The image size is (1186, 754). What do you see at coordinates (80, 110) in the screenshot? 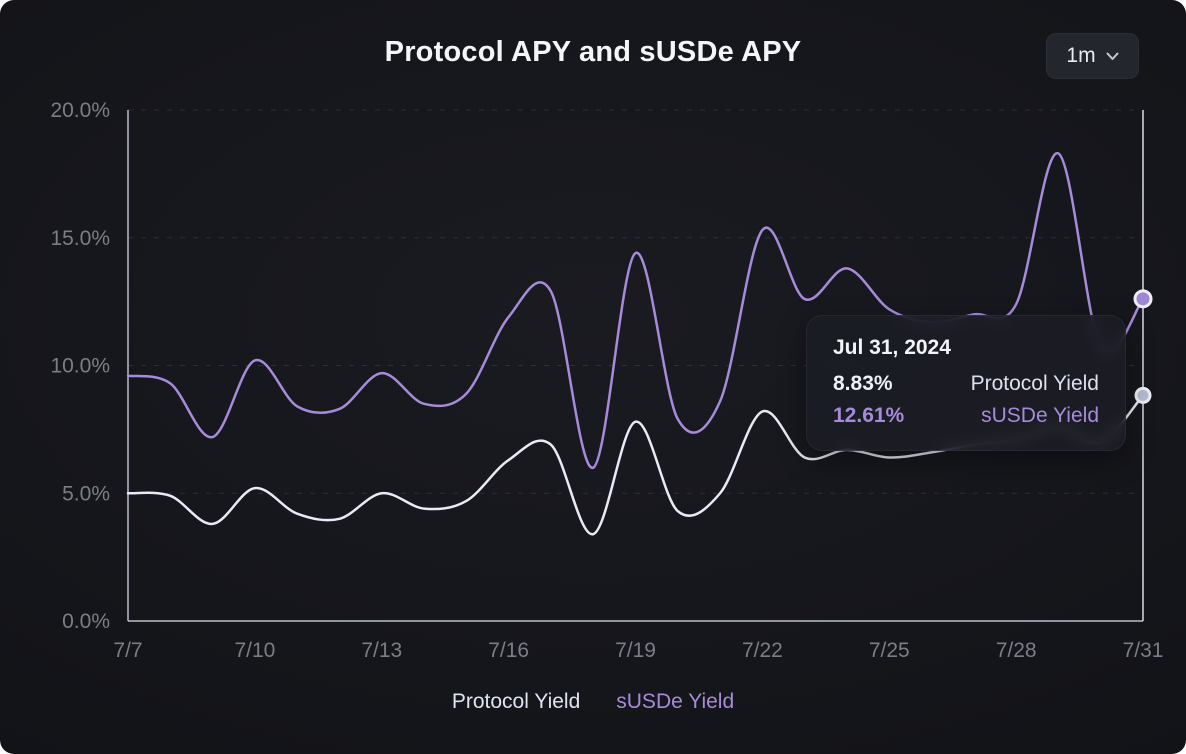
I see `svg-text: 20.0%` at bounding box center [80, 110].